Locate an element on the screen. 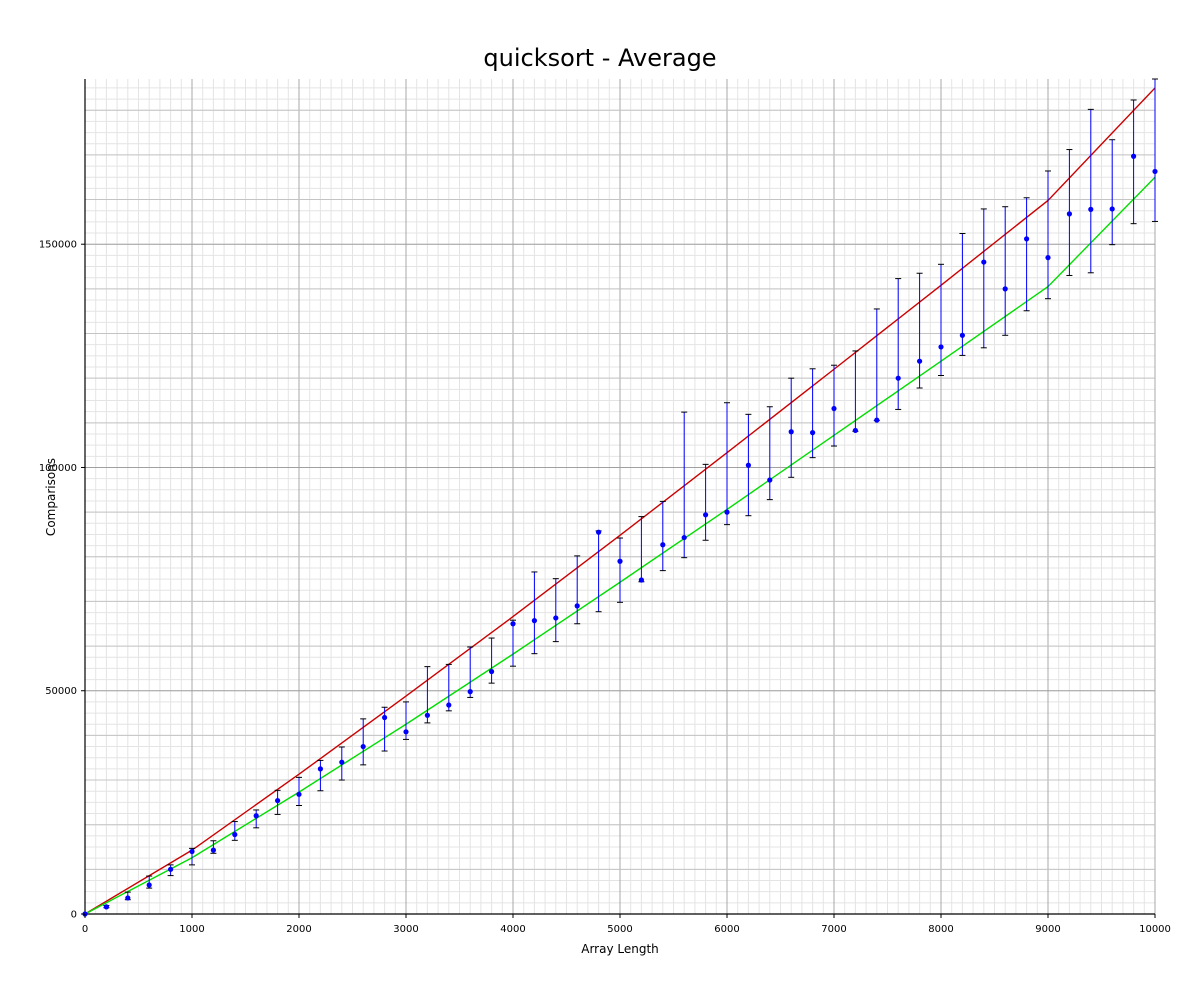 The height and width of the screenshot is (1000, 1200). x-tick-label: 9000 is located at coordinates (1047, 929).